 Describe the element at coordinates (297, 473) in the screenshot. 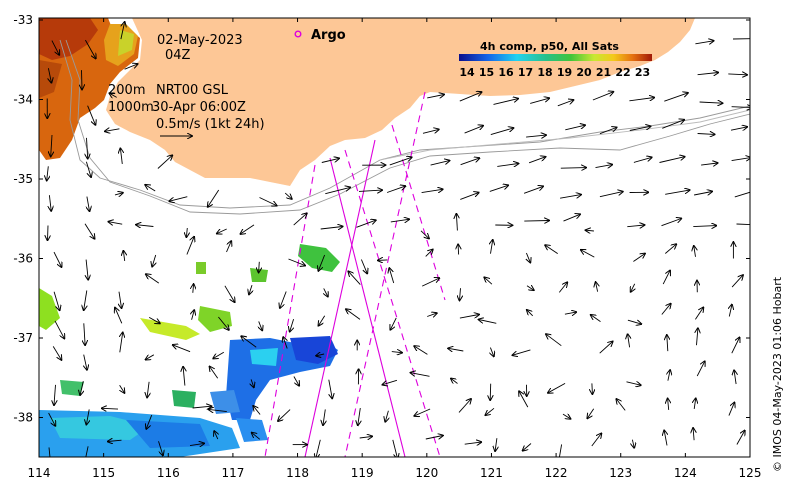

I see `x-tick-label: 118` at that location.